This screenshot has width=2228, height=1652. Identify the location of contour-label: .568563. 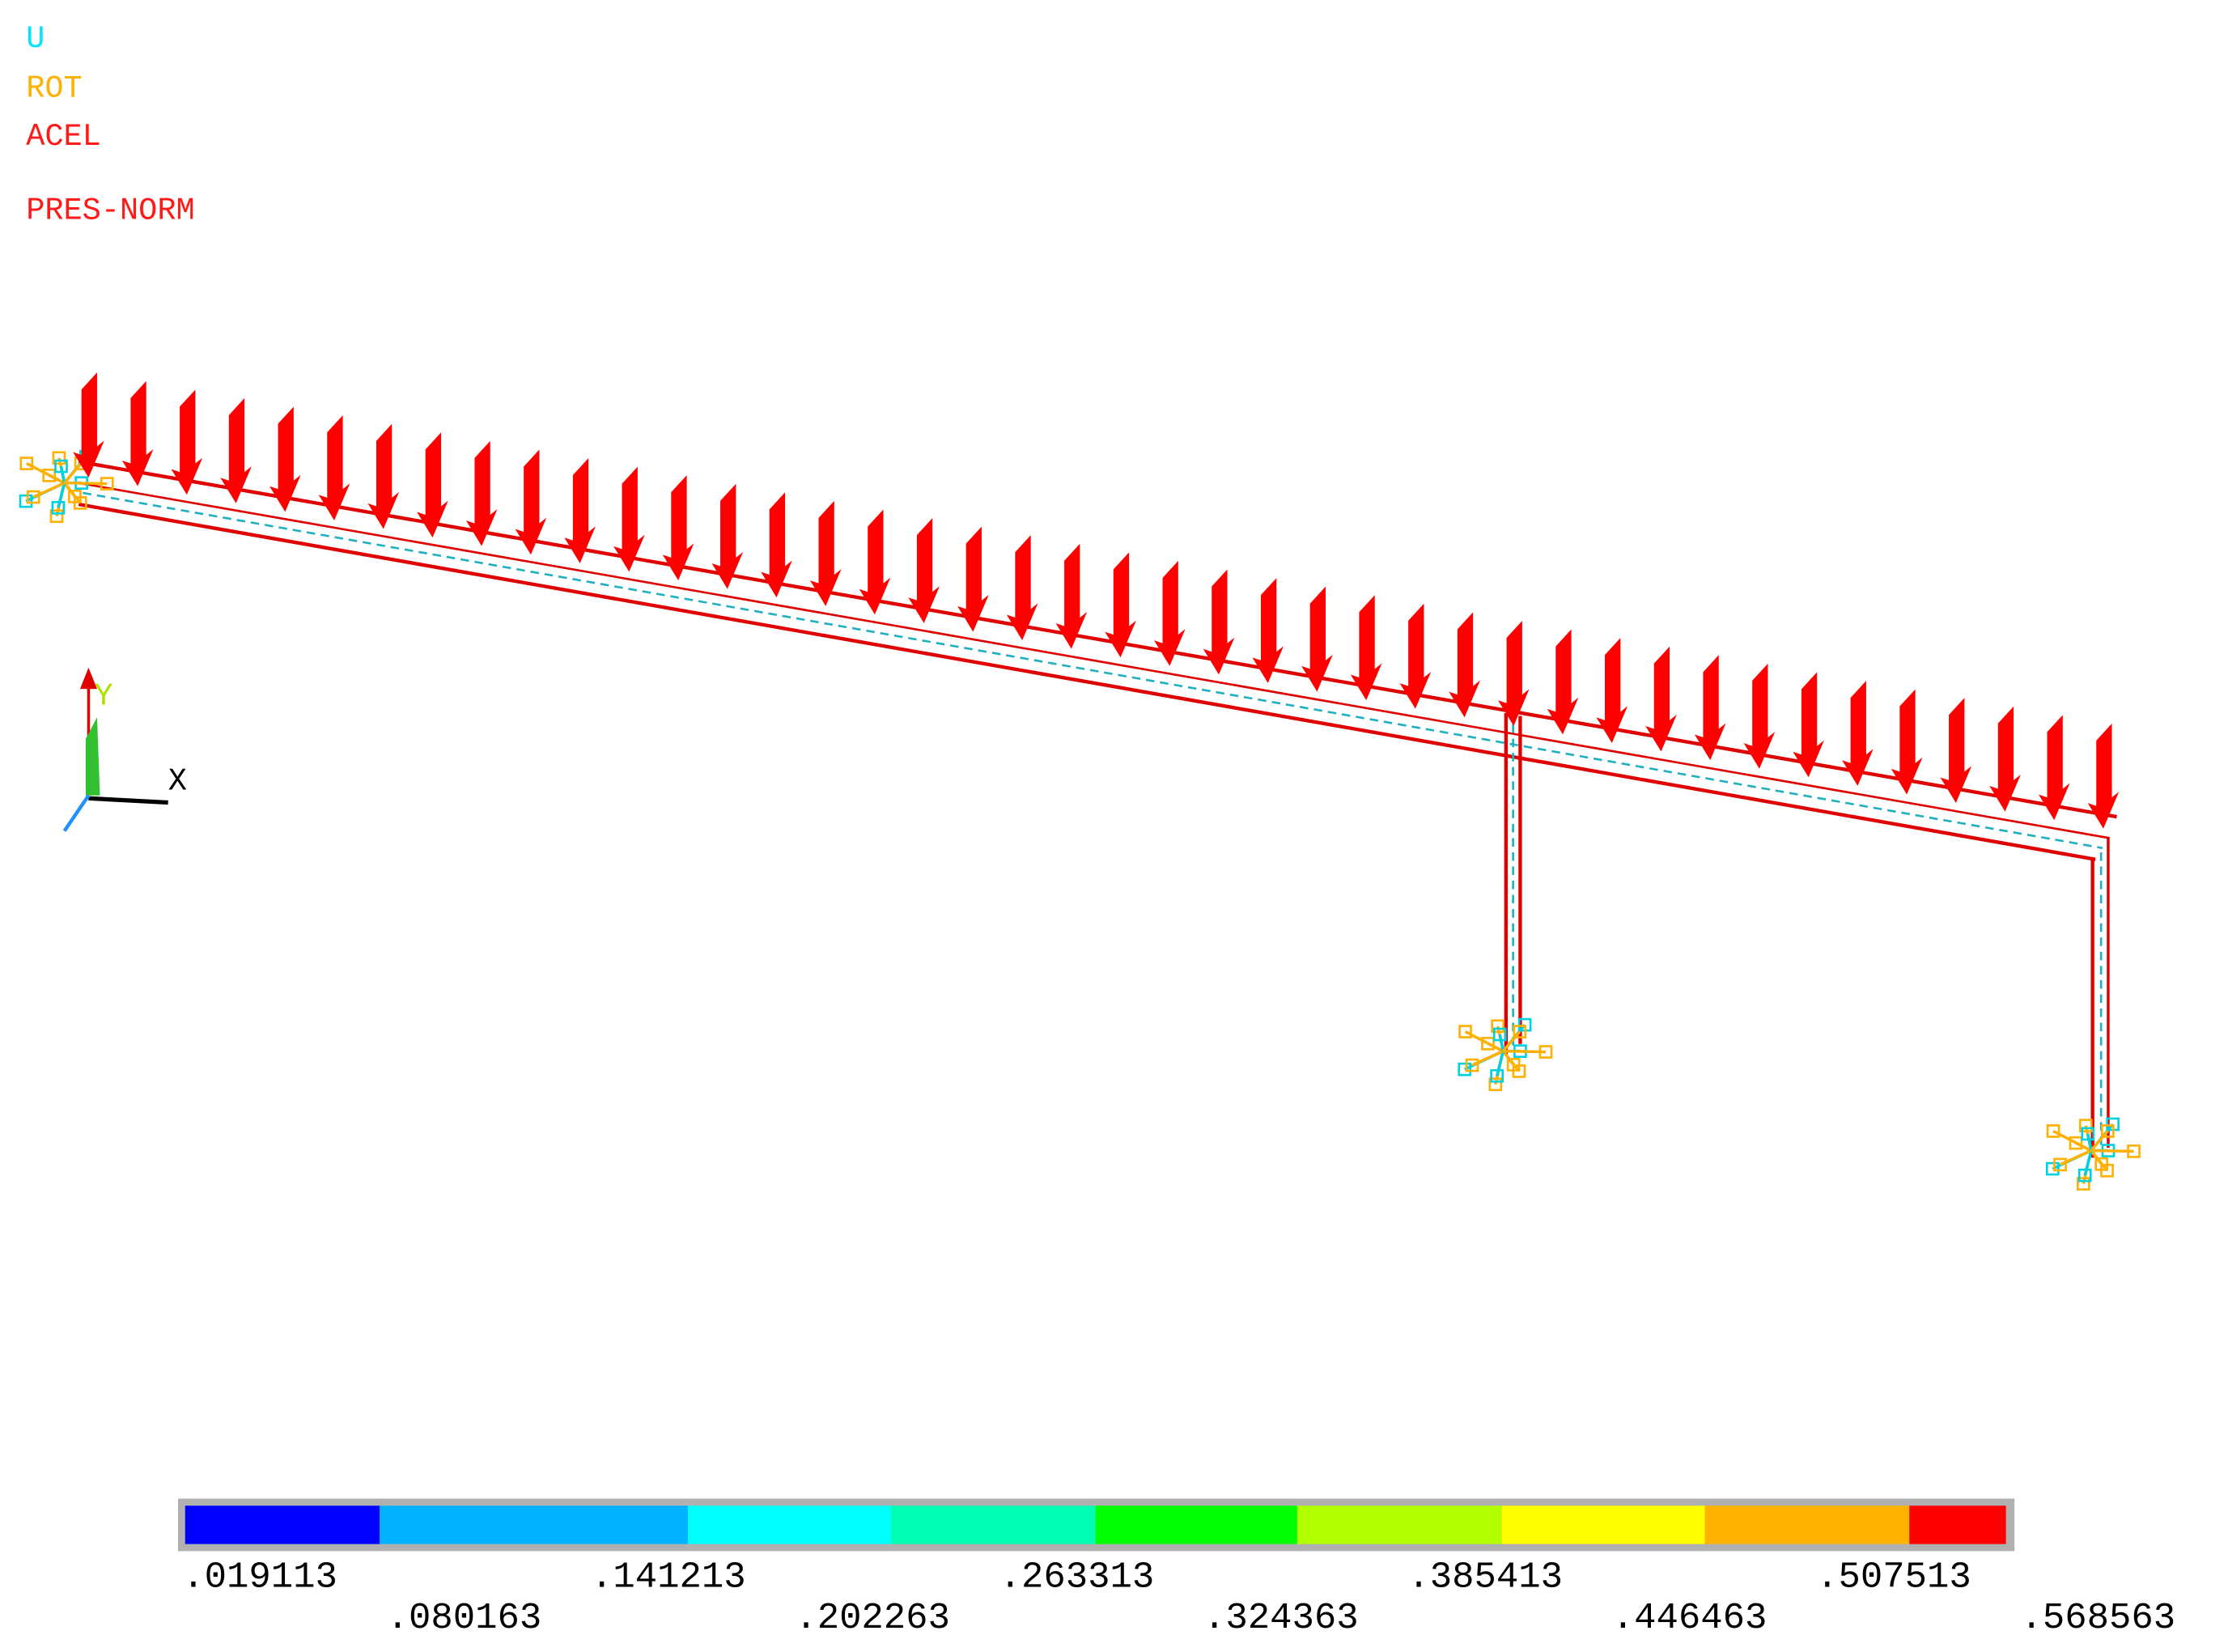
(2098, 1618).